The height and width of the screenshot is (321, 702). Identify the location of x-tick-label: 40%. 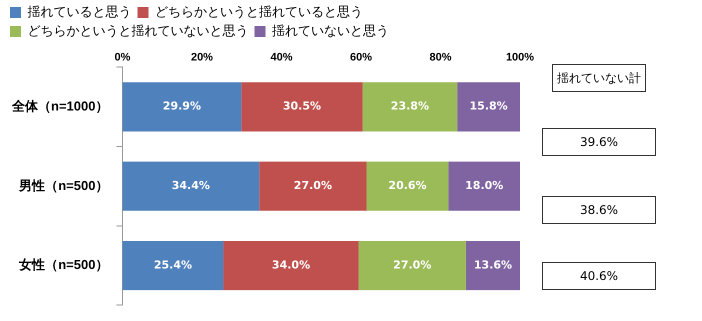
(281, 58).